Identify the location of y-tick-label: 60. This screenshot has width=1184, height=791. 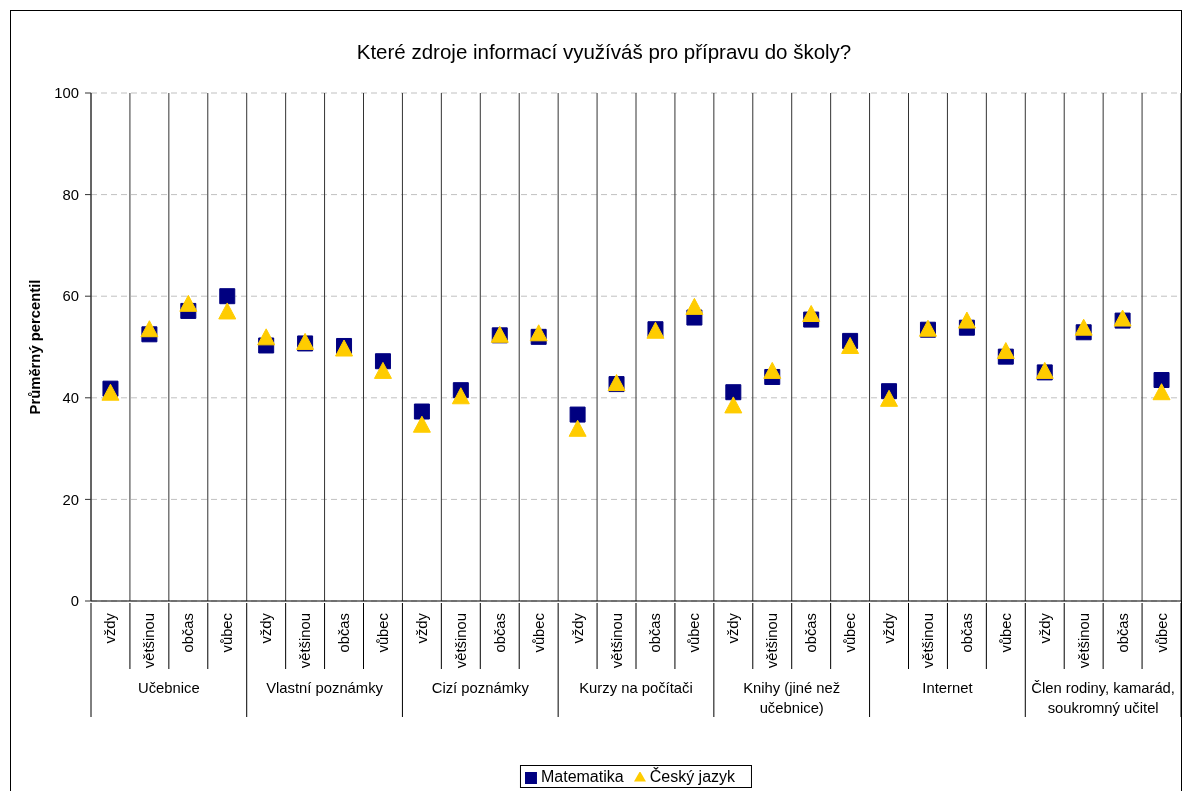
(70, 296).